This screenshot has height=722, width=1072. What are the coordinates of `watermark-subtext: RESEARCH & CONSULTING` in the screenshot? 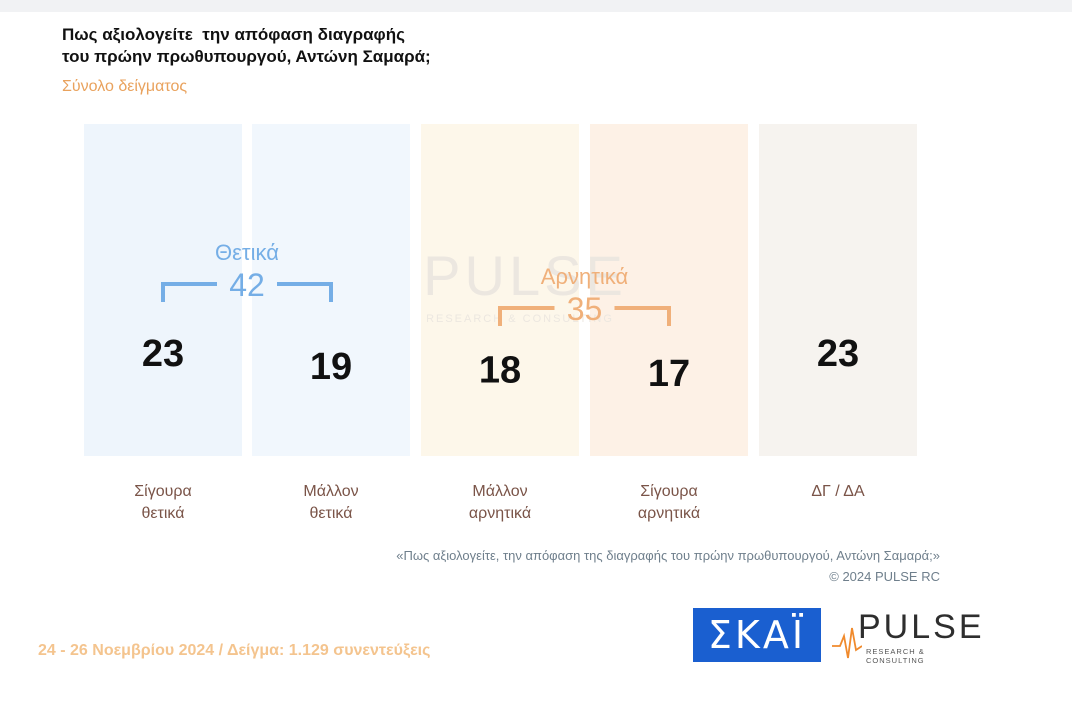 It's located at (520, 319).